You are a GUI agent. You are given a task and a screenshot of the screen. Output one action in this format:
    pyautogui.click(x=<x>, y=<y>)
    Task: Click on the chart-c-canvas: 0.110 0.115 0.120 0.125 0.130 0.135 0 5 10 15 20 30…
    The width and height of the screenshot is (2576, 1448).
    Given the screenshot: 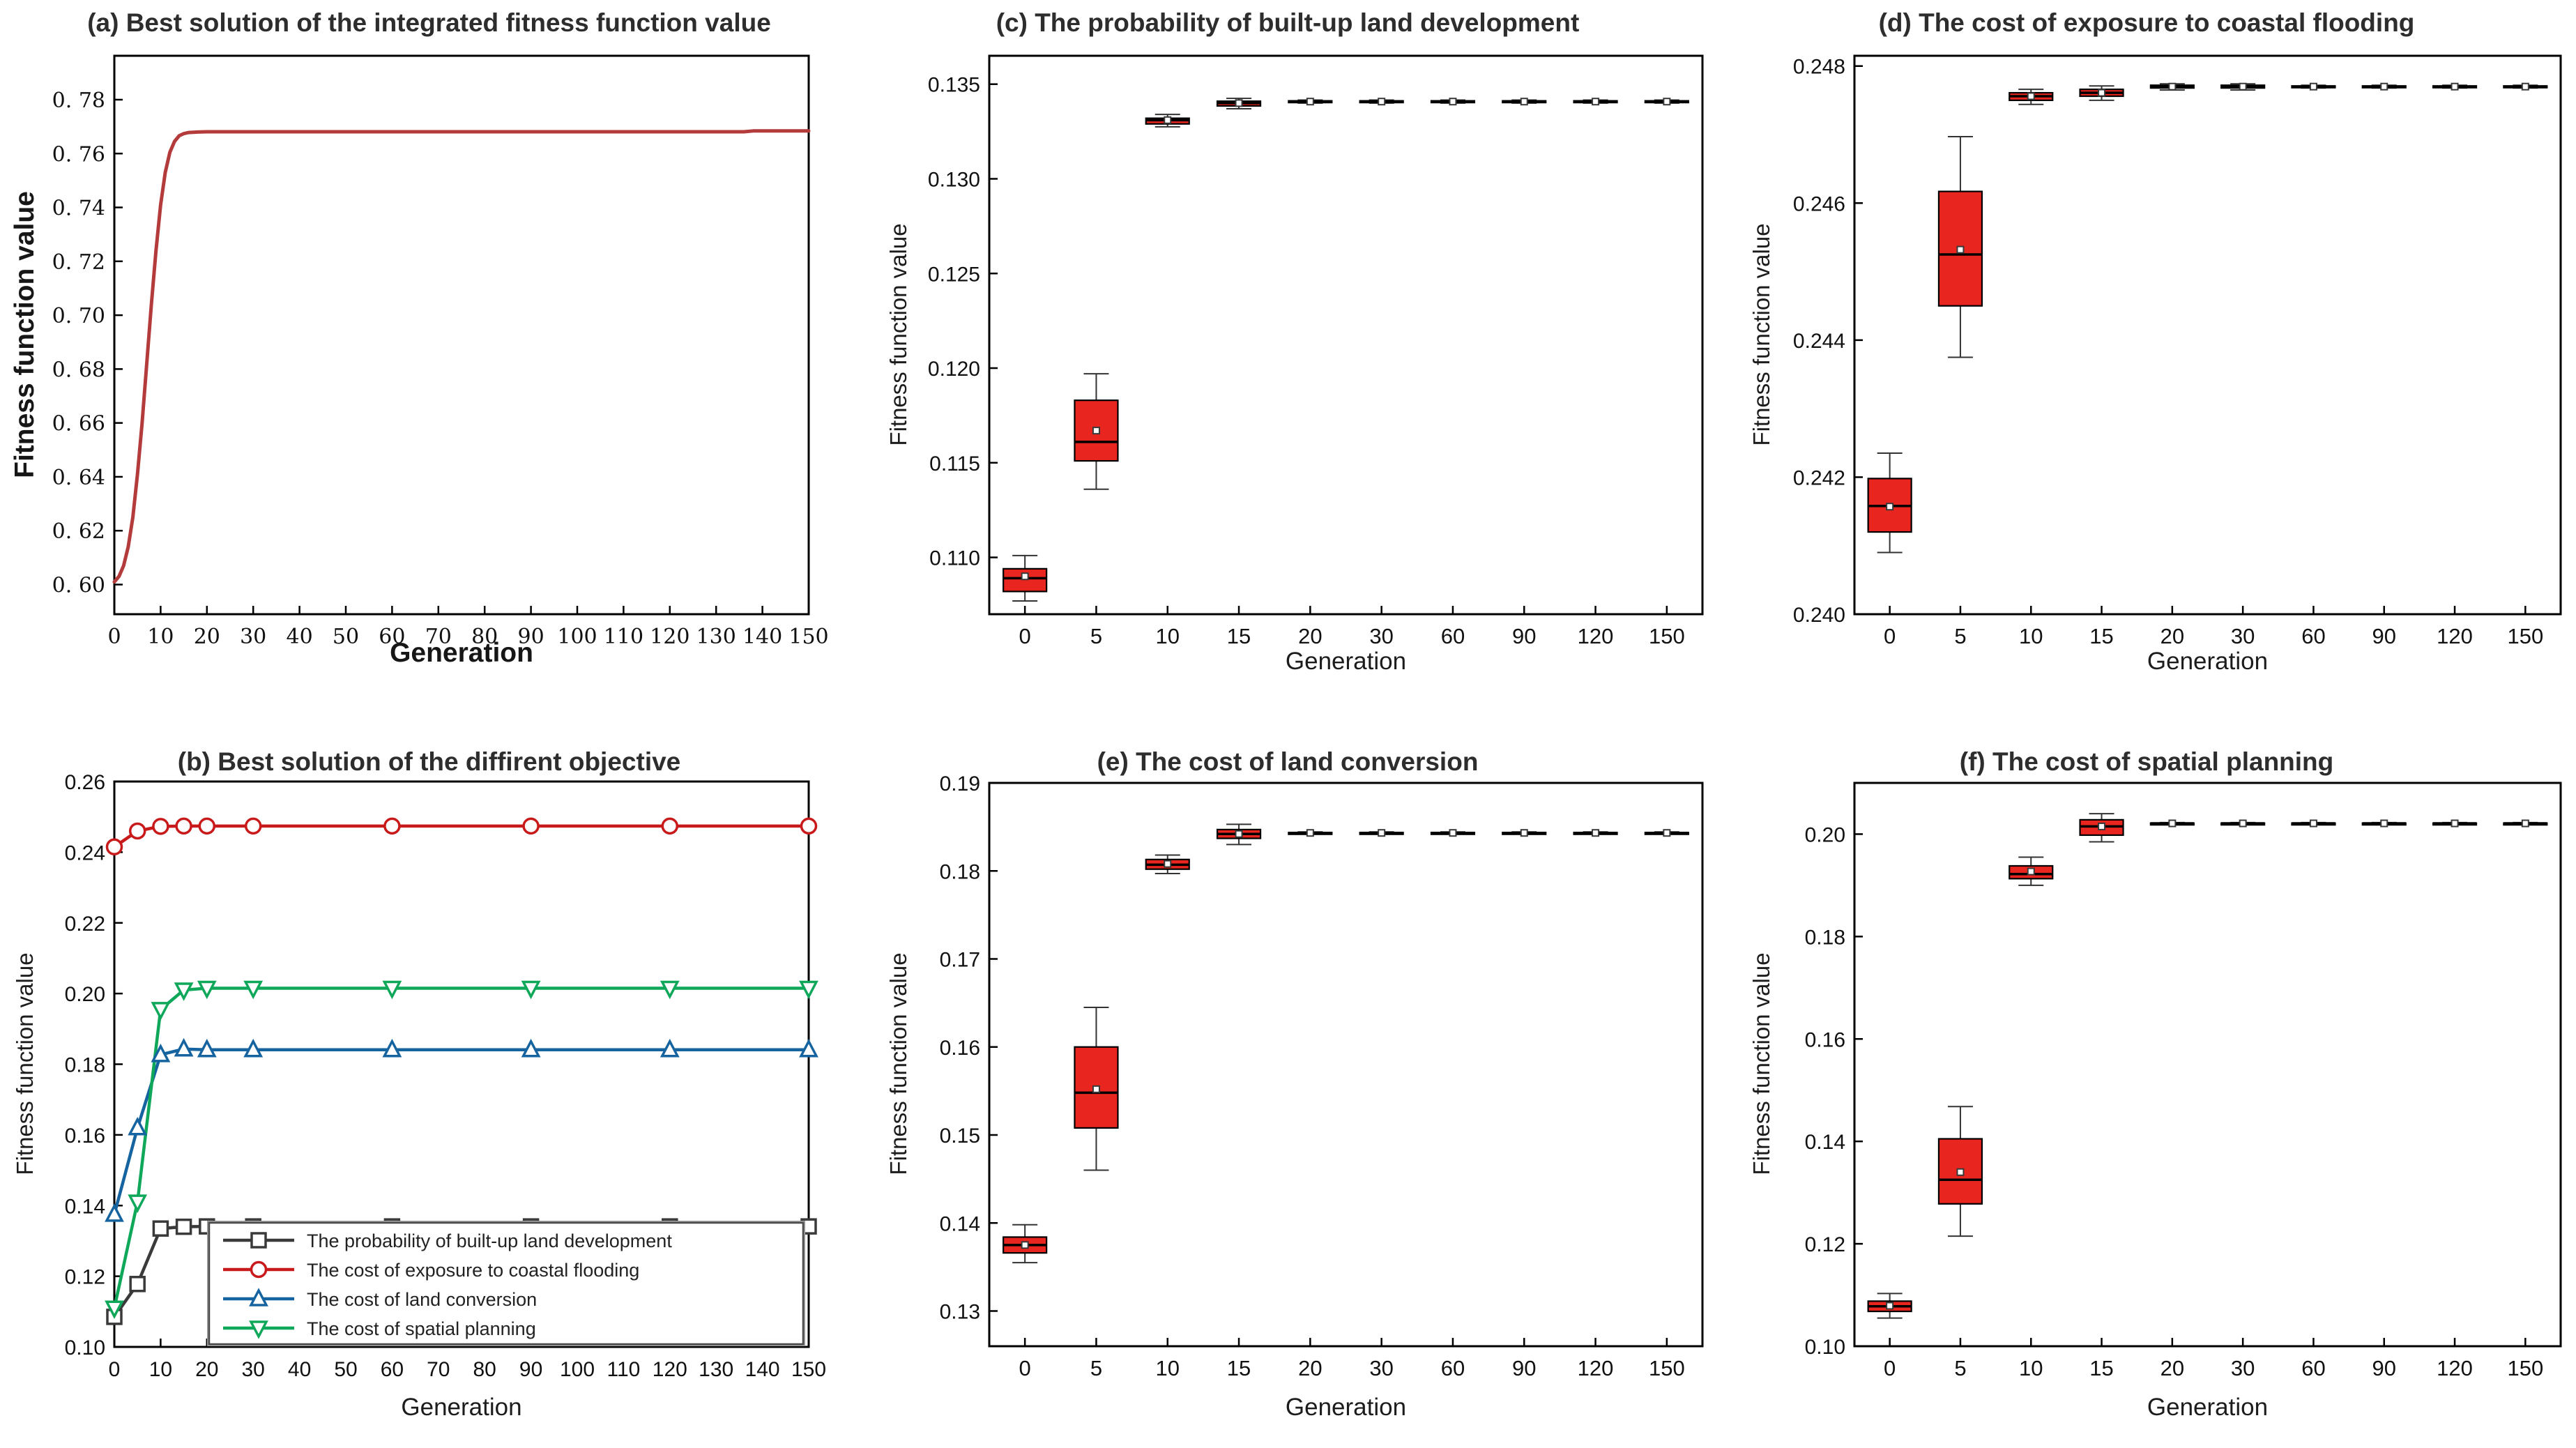 What is the action you would take?
    pyautogui.click(x=1316, y=351)
    